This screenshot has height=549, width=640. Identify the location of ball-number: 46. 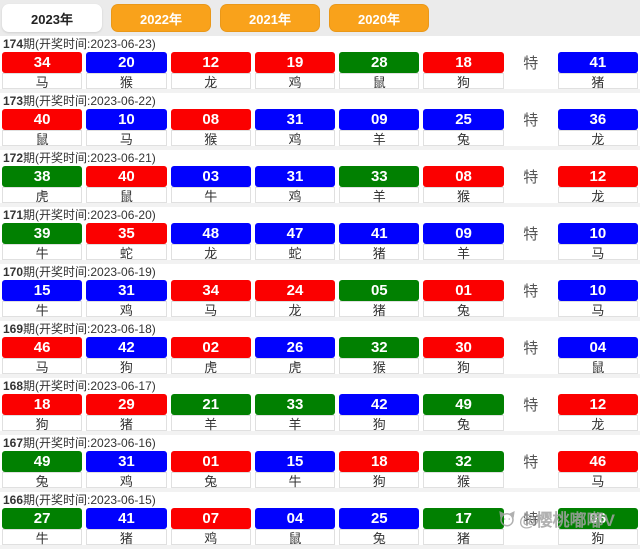
(42, 347).